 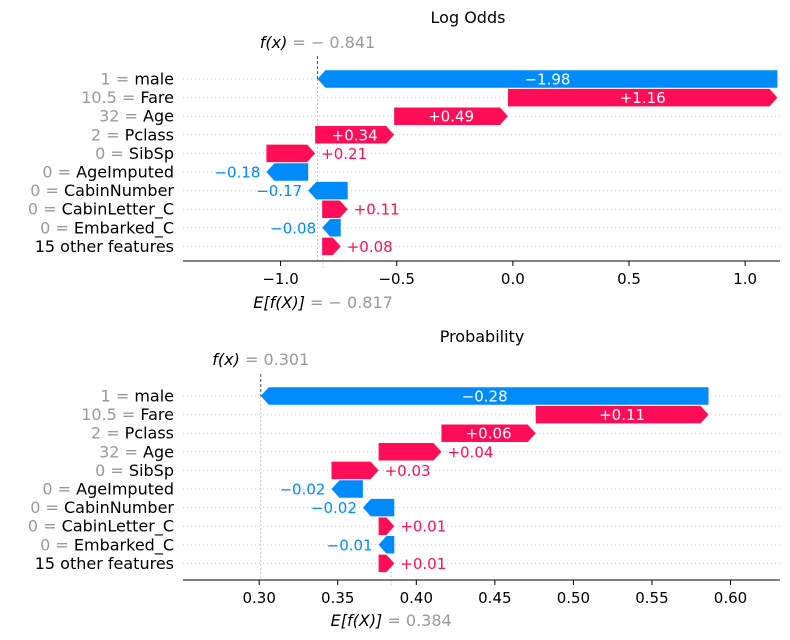 I want to click on bar-male, so click(x=484, y=396).